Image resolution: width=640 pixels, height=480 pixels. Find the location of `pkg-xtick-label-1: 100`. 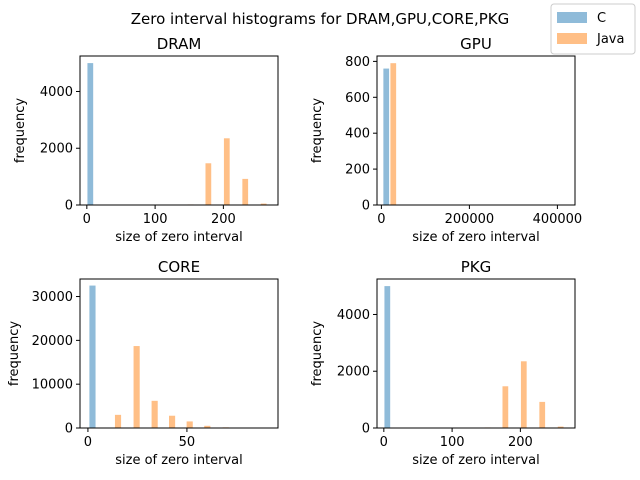

pkg-xtick-label-1: 100 is located at coordinates (452, 442).